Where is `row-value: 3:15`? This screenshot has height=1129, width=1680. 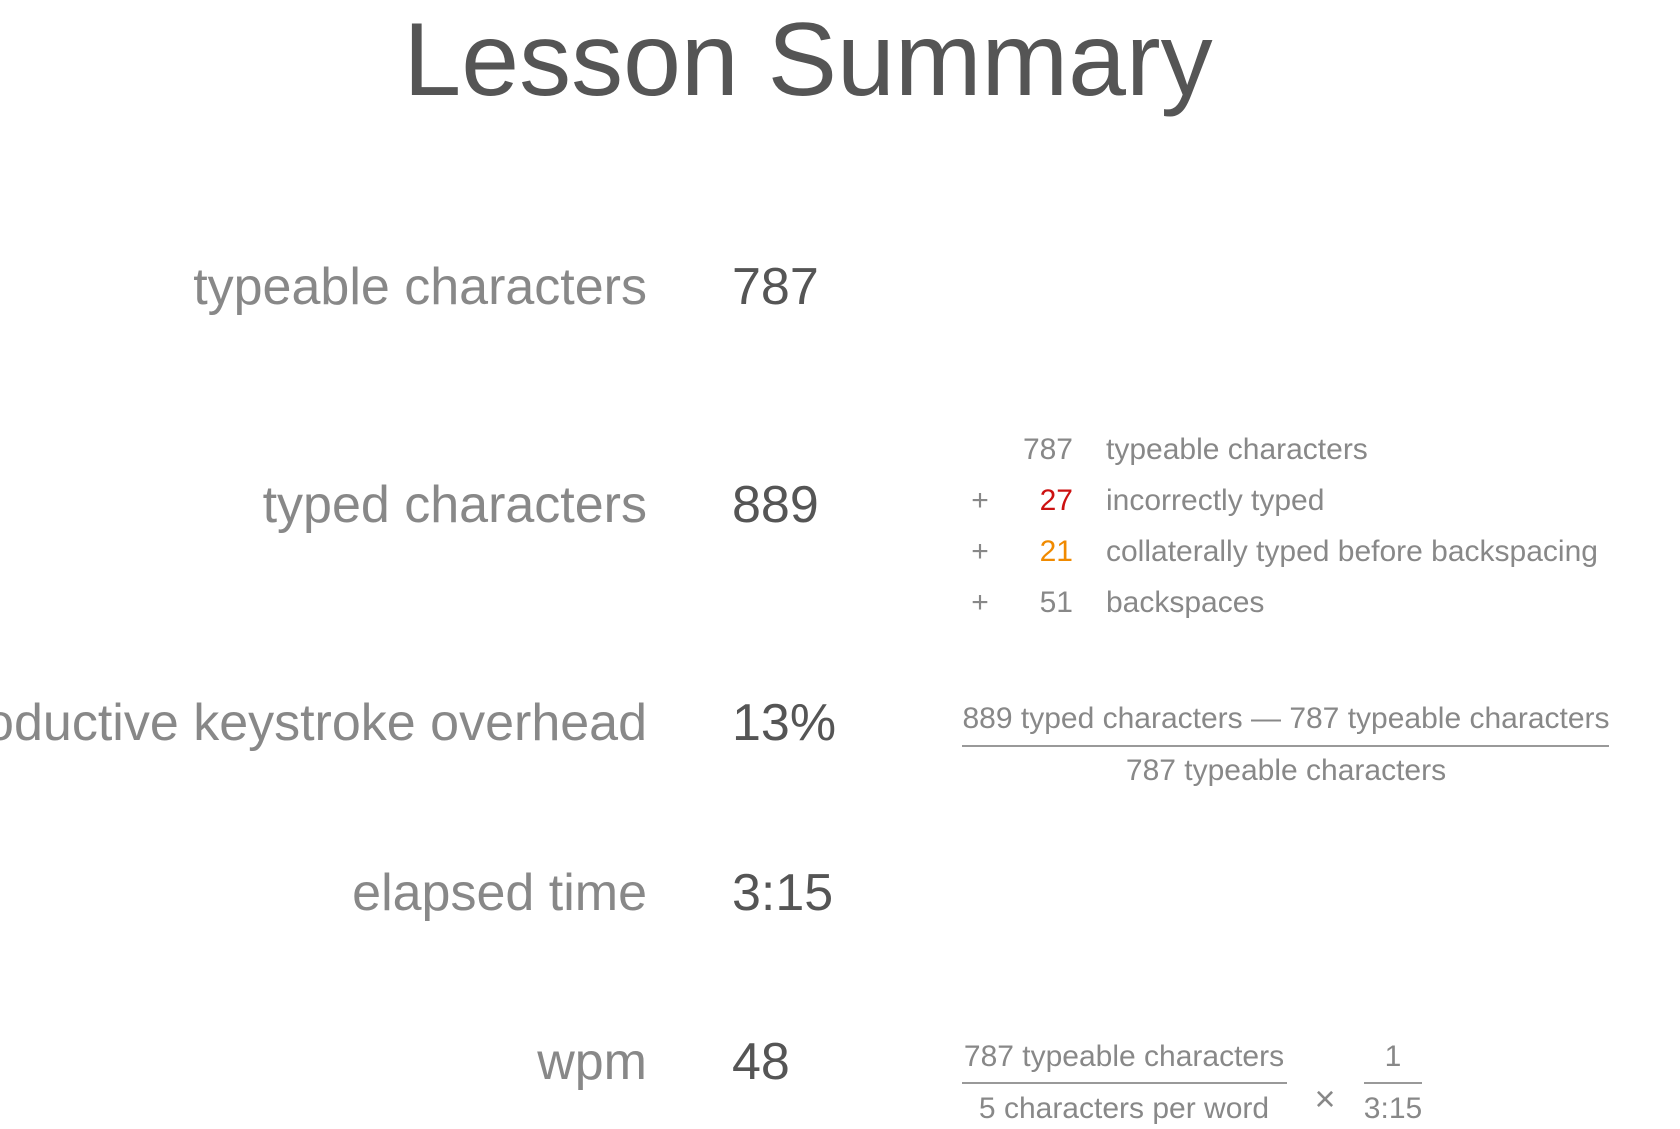
row-value: 3:15 is located at coordinates (783, 893).